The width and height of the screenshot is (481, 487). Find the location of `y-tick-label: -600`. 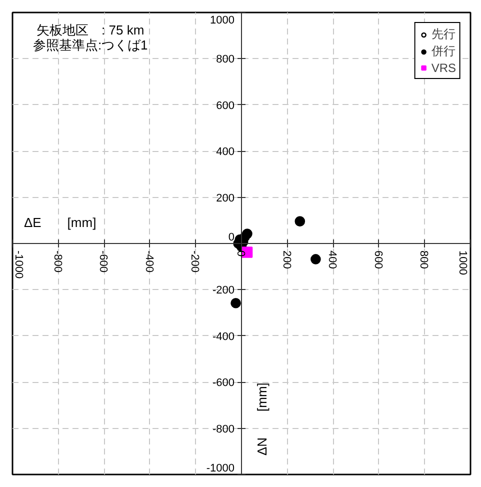

y-tick-label: -600 is located at coordinates (223, 383).